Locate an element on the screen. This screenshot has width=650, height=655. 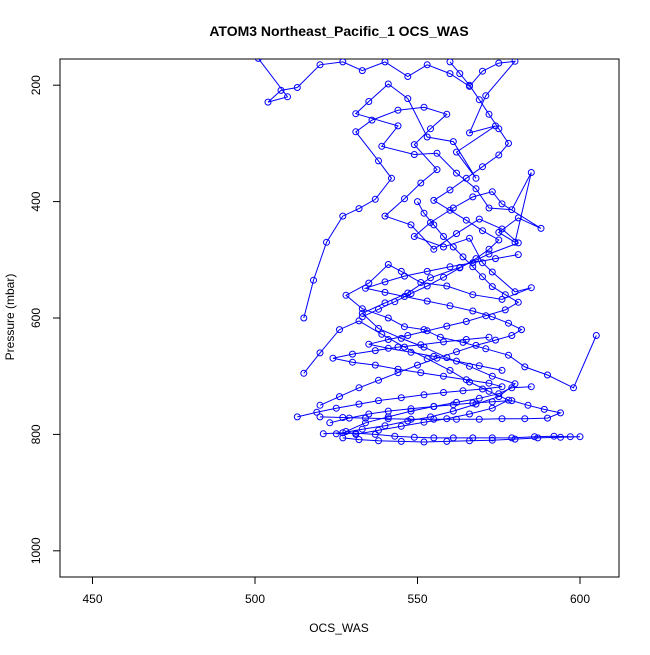
x-axis: 450 500 550 600 is located at coordinates (336, 591).